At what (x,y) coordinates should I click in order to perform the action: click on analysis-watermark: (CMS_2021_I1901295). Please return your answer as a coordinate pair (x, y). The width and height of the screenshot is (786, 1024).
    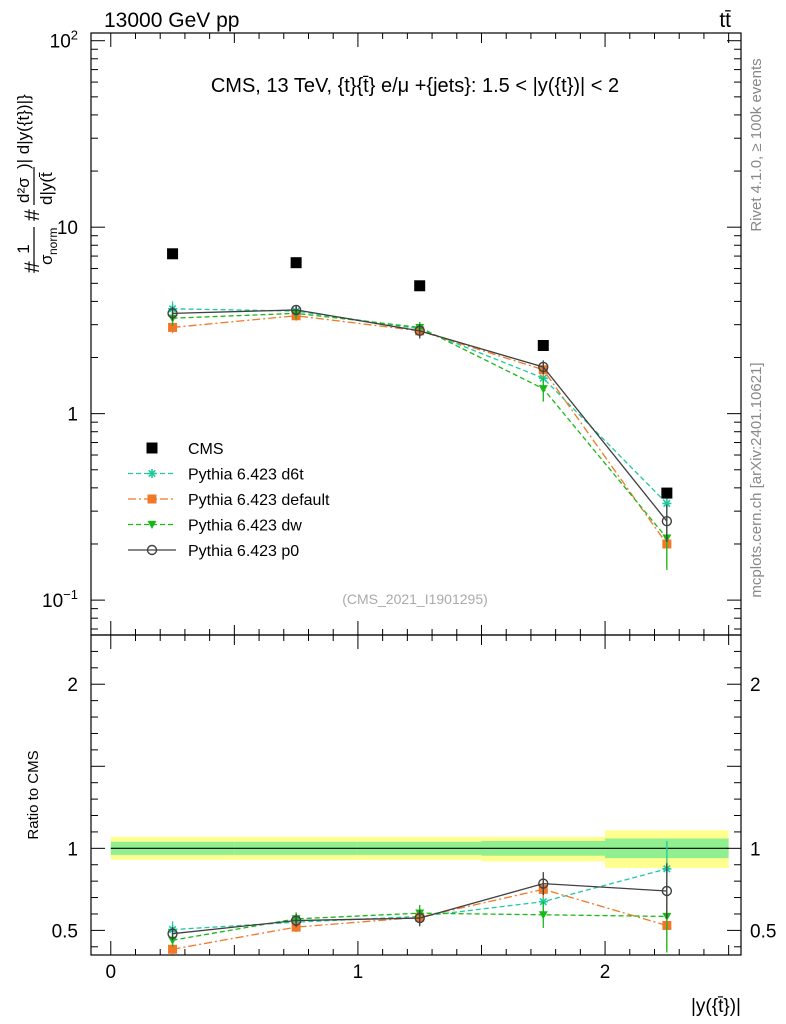
    Looking at the image, I should click on (415, 599).